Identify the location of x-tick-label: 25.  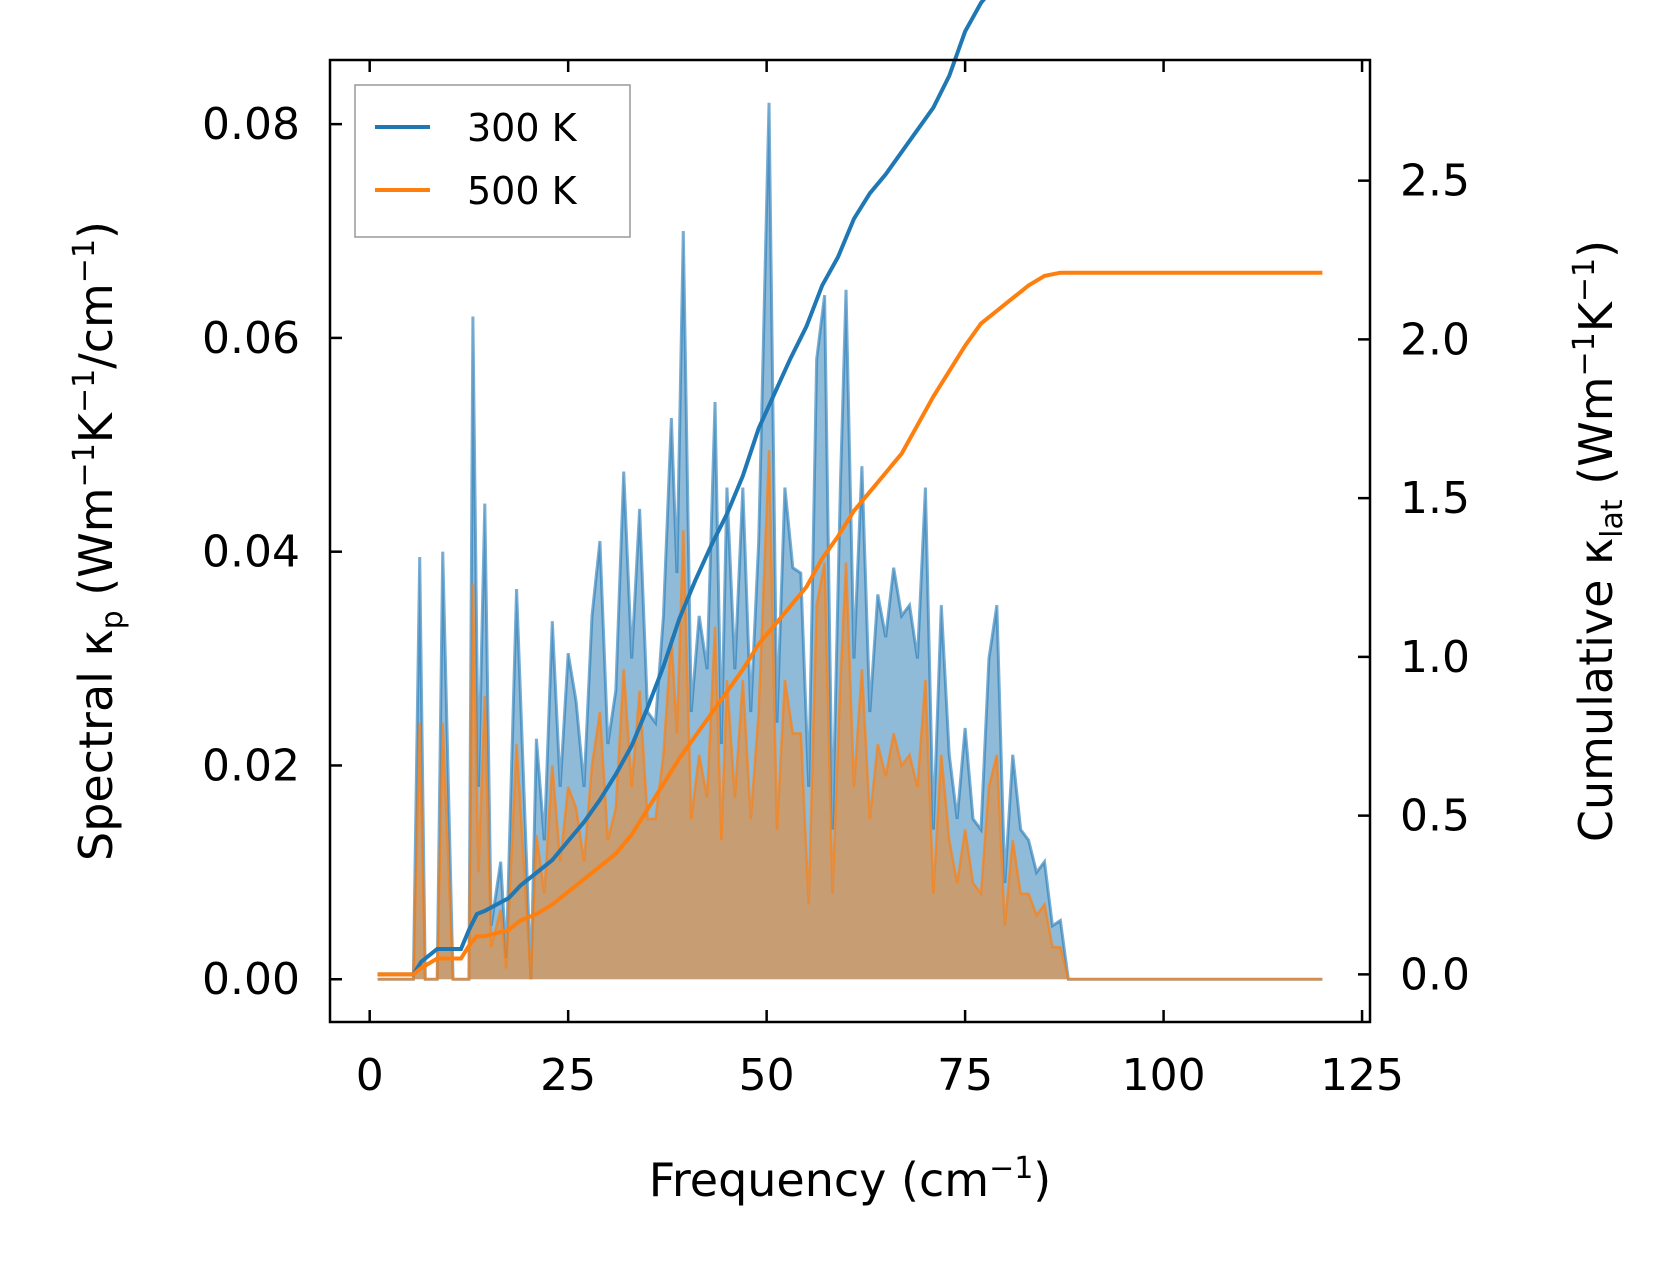
(568, 1075).